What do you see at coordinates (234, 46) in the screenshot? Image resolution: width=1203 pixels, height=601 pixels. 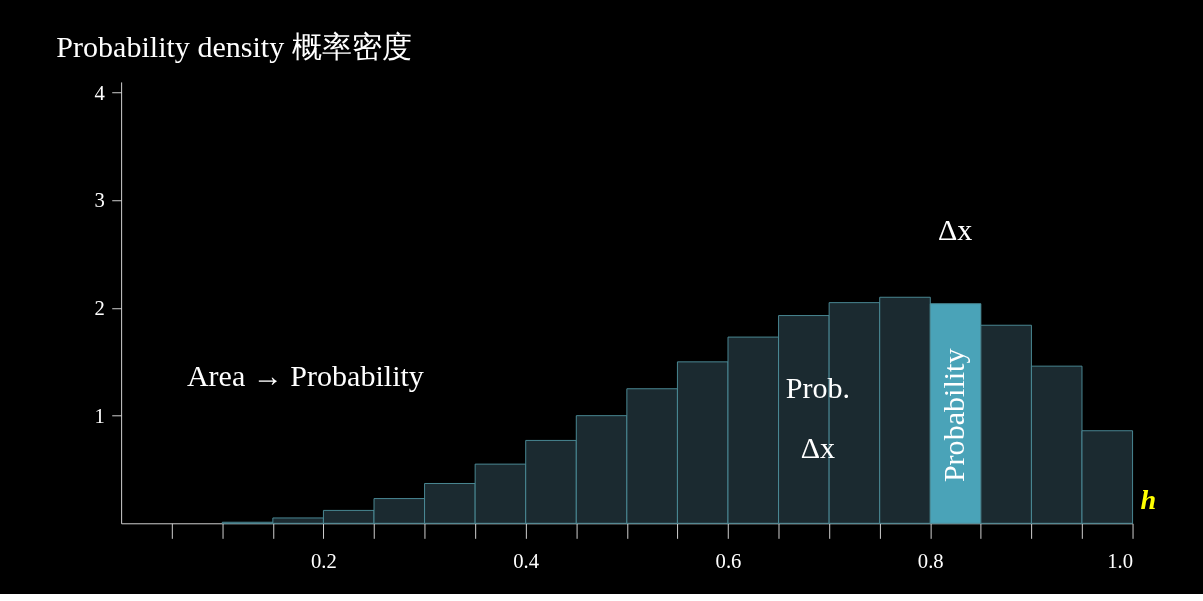 I see `chart-title: Probability density 概率密度` at bounding box center [234, 46].